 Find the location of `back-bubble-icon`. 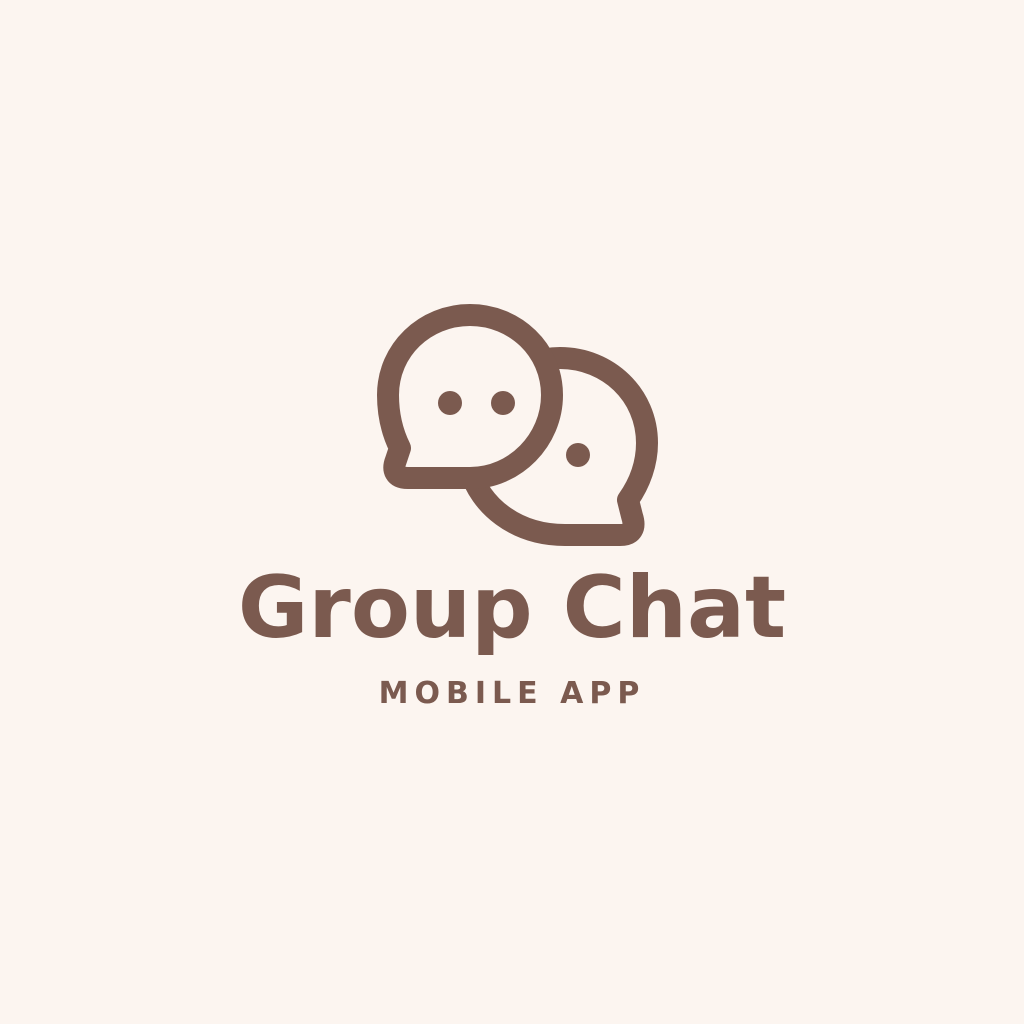

back-bubble-icon is located at coordinates (558, 446).